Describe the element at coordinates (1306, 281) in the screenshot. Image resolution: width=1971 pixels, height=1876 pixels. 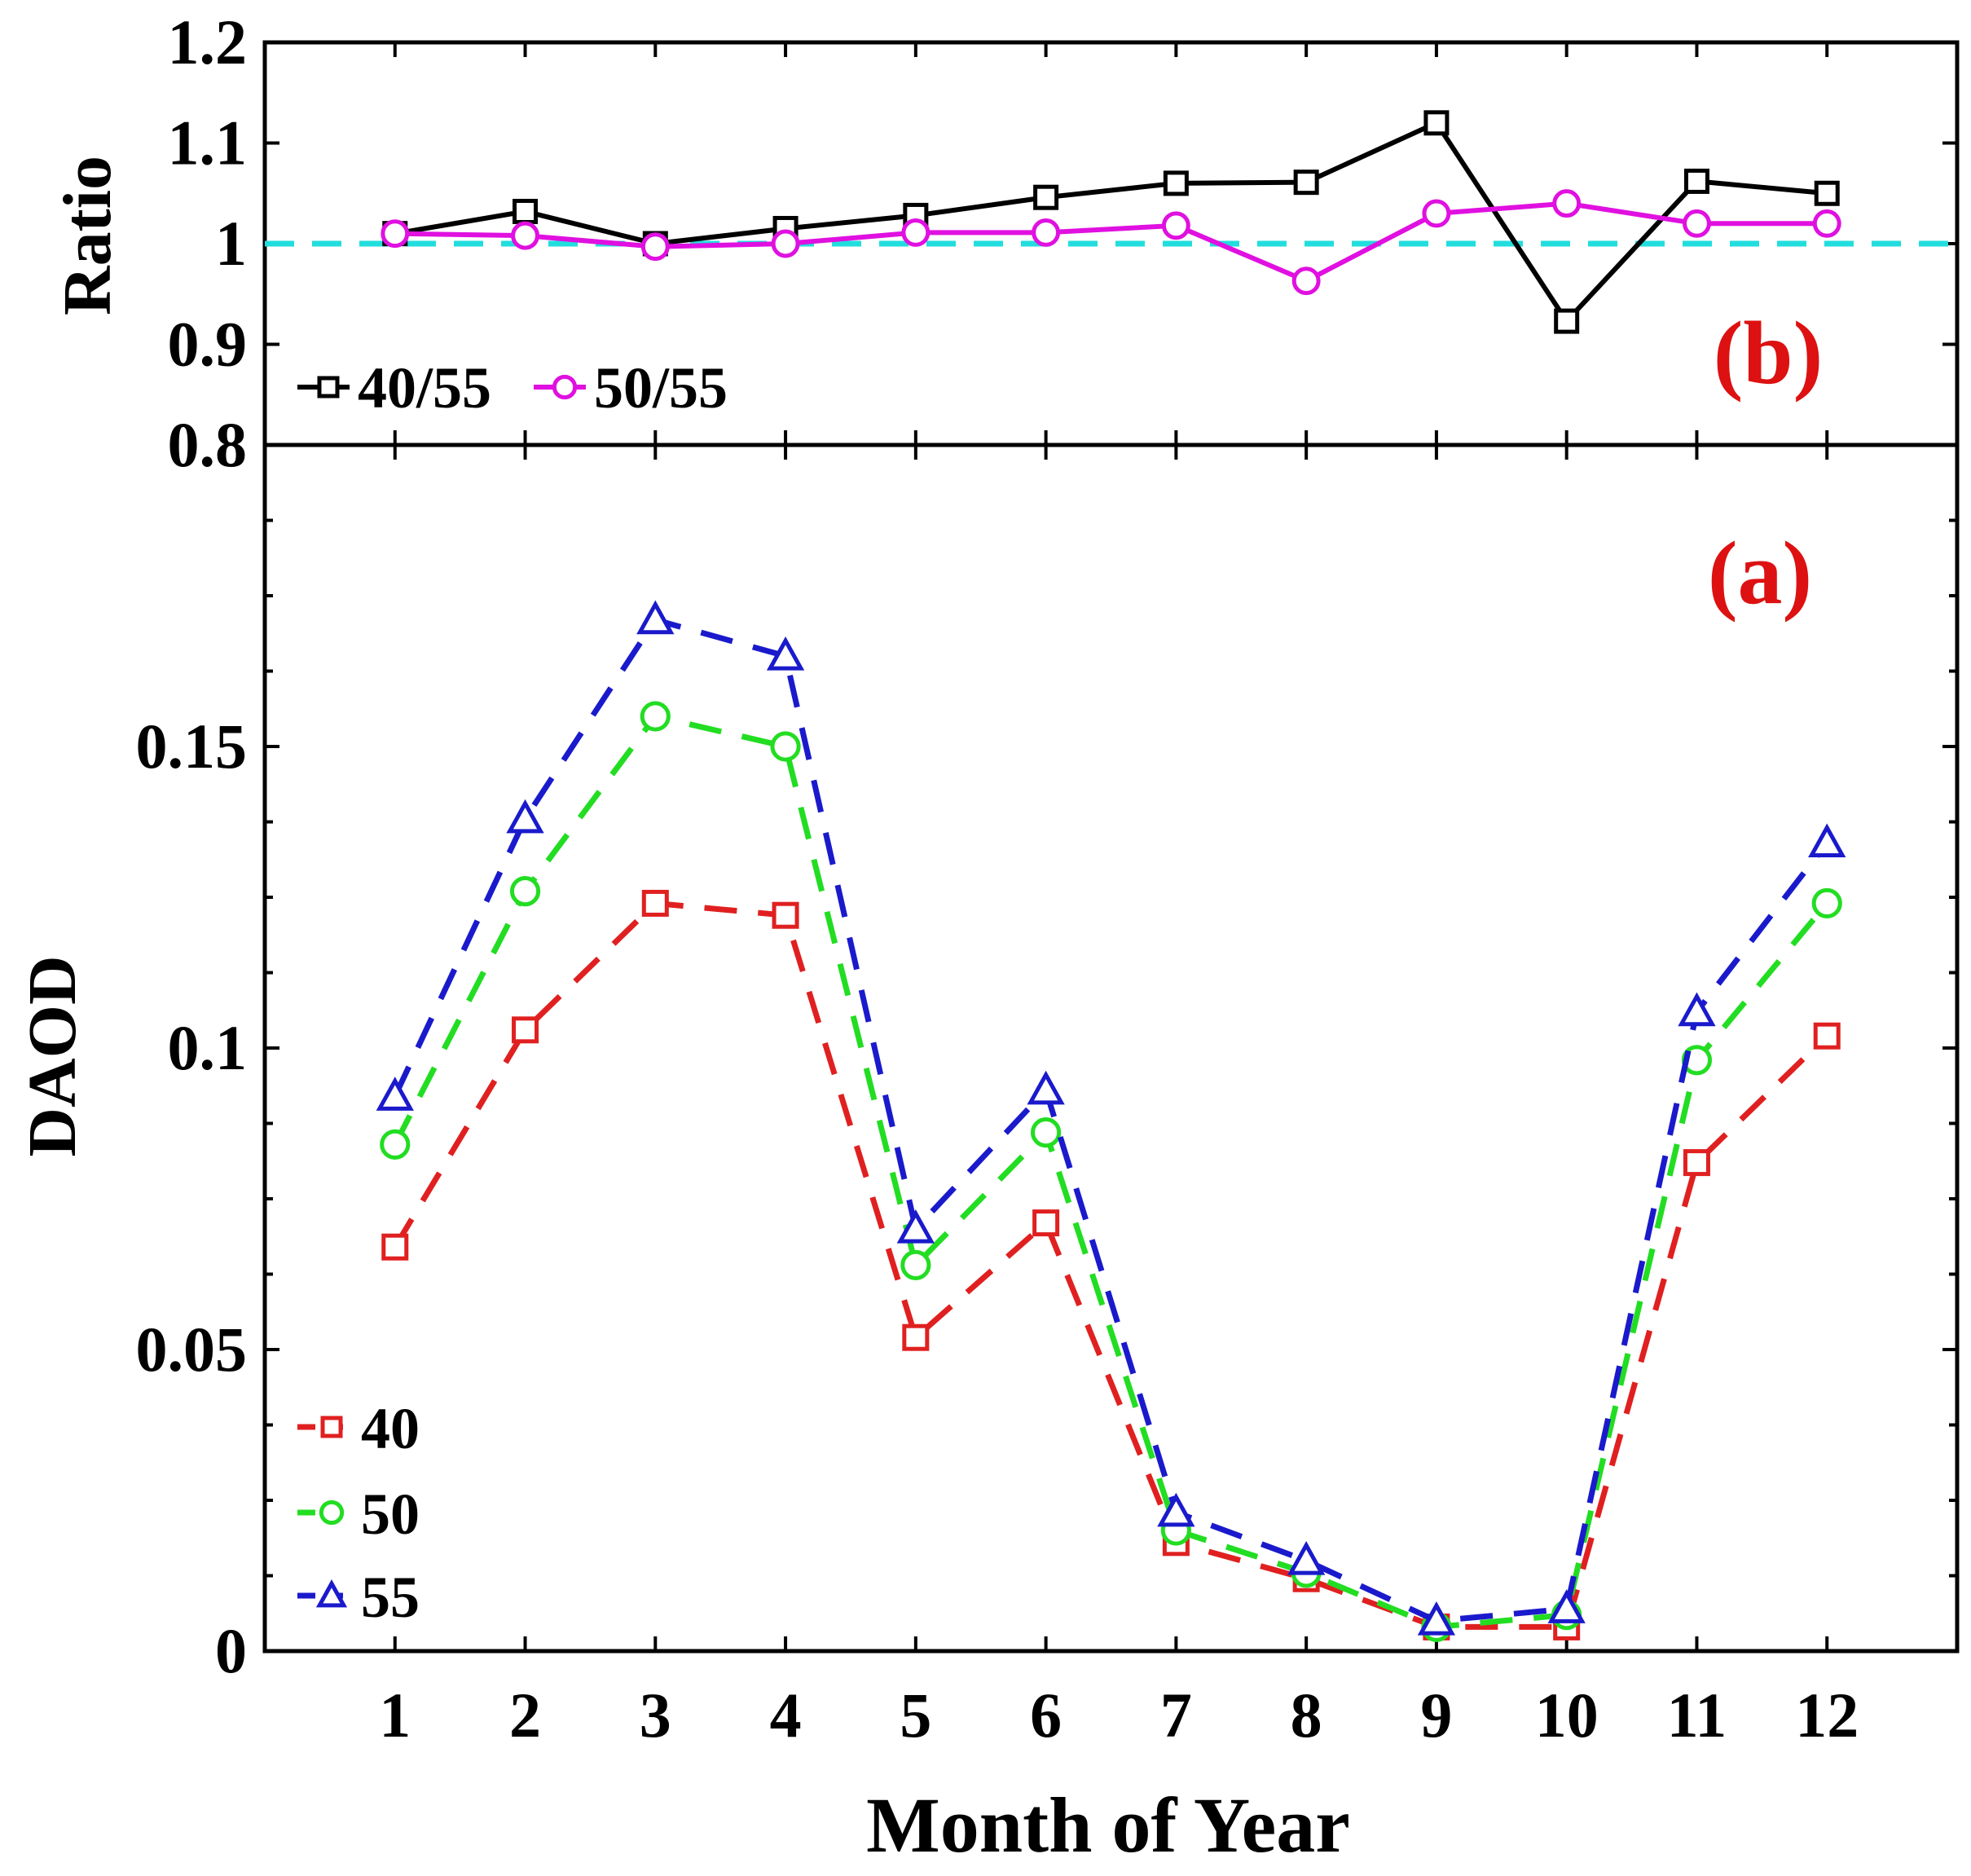
I see `ratio-point-50-55-m8` at that location.